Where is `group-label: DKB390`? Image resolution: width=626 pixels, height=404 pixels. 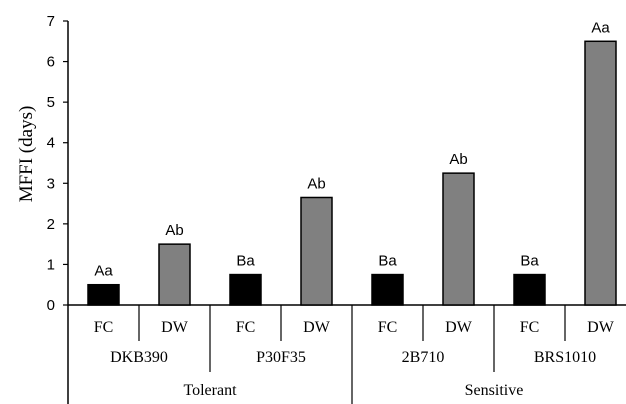
group-label: DKB390 is located at coordinates (139, 357).